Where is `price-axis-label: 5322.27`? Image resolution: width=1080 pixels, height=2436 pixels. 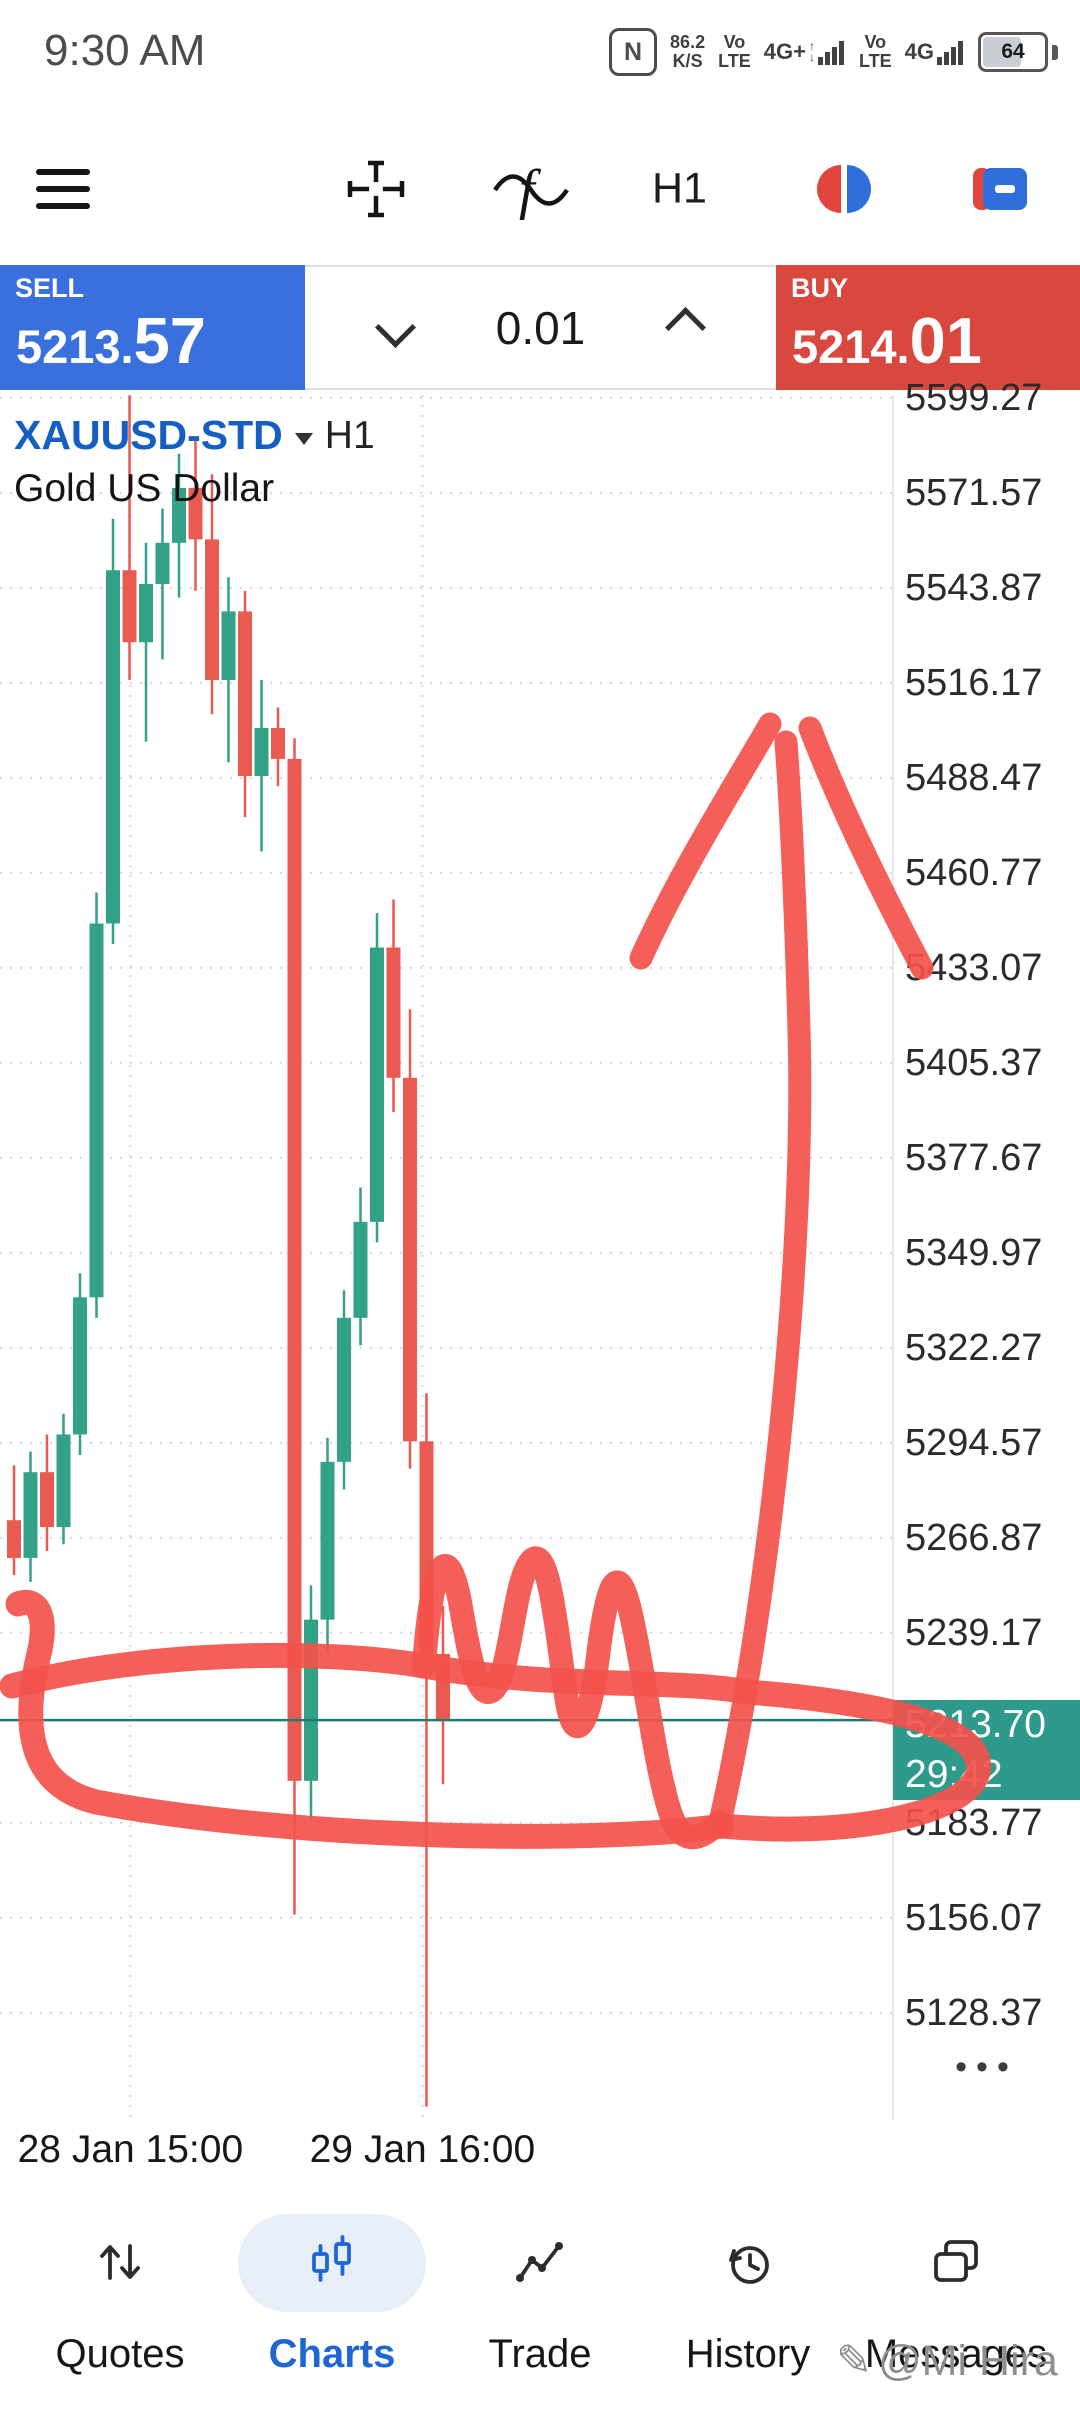 price-axis-label: 5322.27 is located at coordinates (974, 1347).